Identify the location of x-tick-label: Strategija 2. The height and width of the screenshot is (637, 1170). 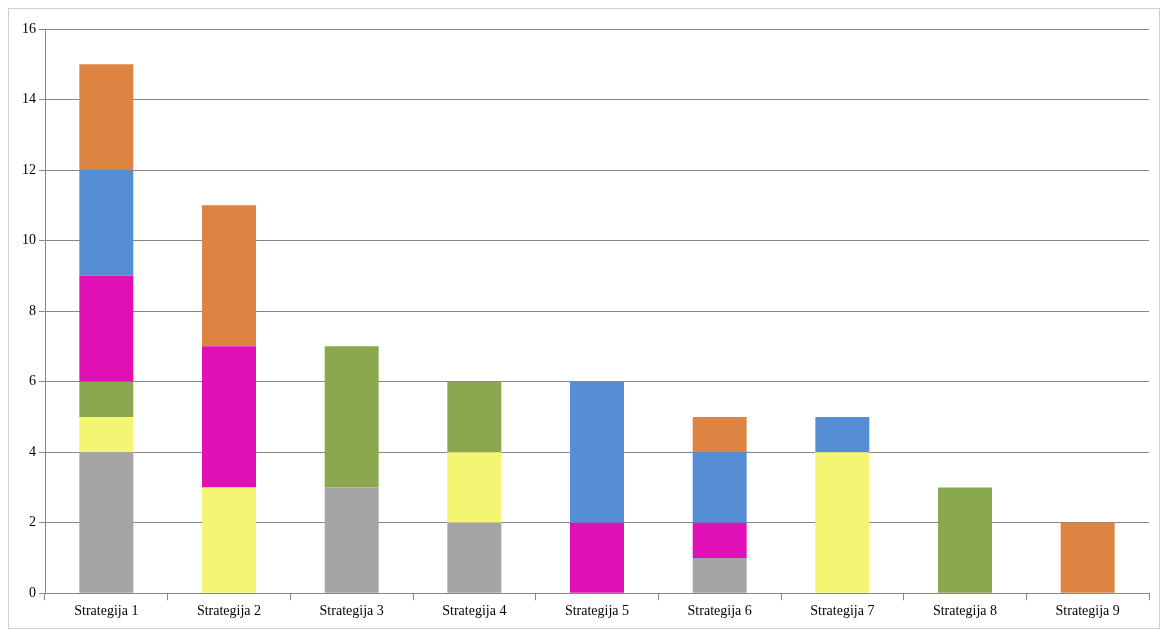
(229, 611).